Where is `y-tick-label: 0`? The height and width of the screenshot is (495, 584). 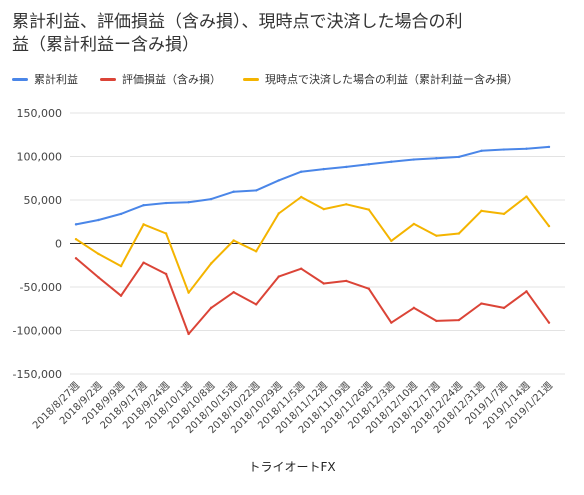
y-tick-label: 0 is located at coordinates (58, 244).